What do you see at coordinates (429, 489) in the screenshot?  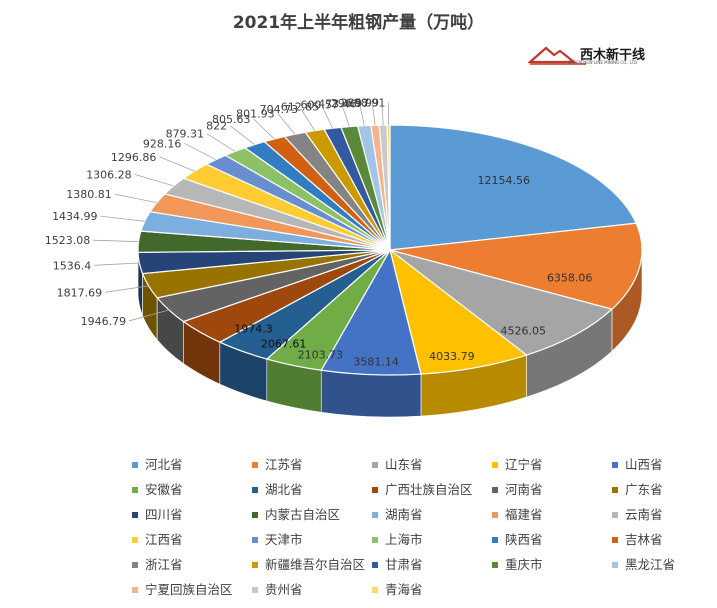 I see `legend-label: 广西壮族自治区` at bounding box center [429, 489].